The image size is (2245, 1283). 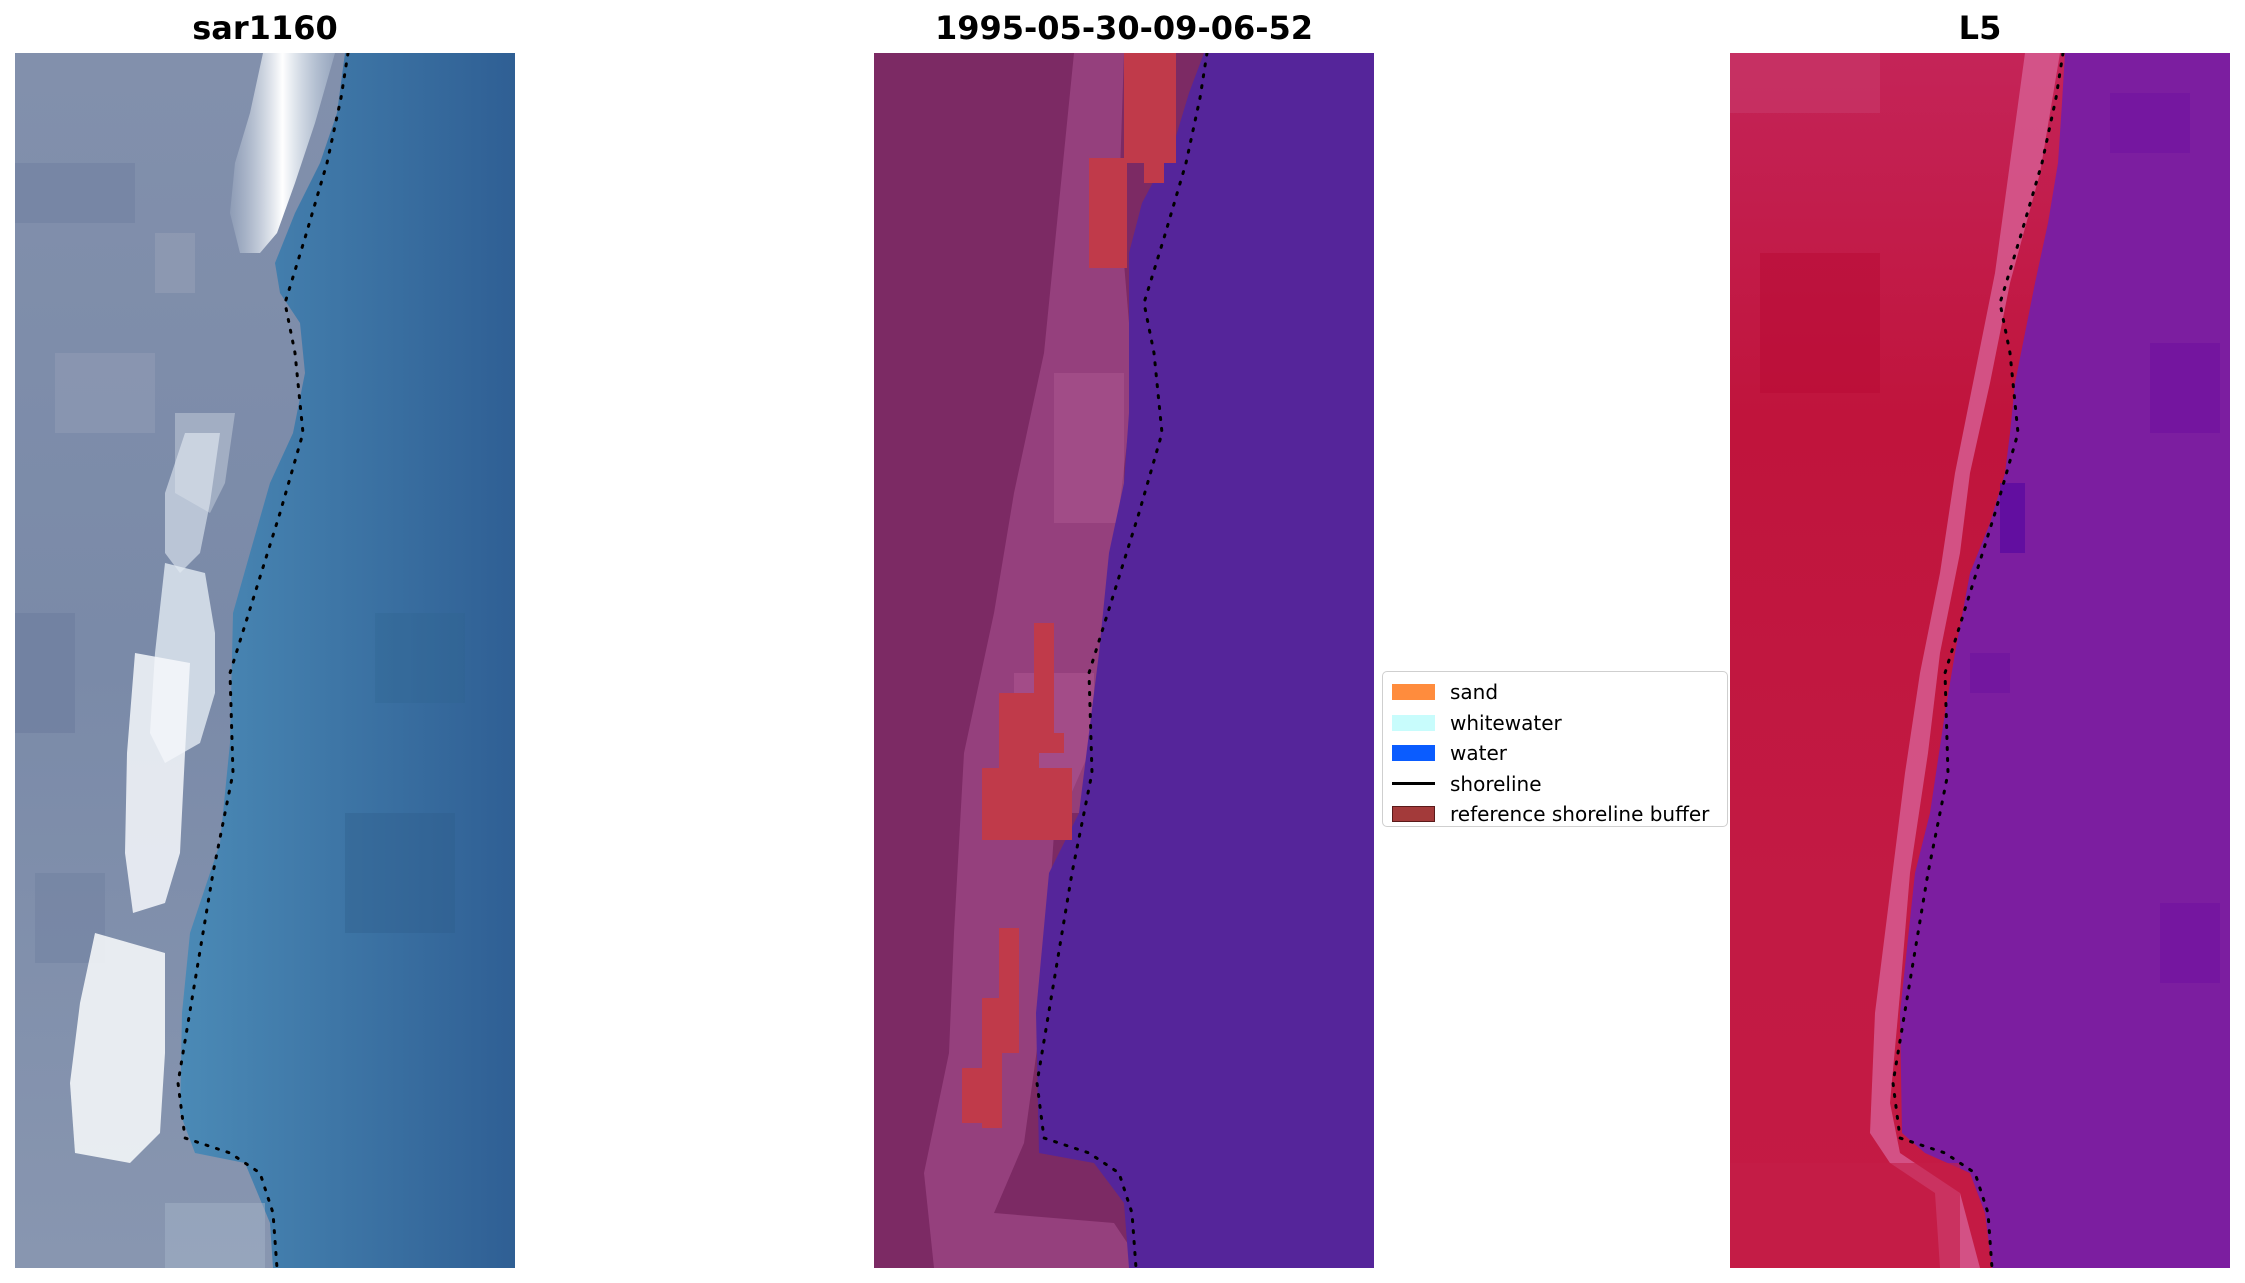 What do you see at coordinates (1474, 692) in the screenshot?
I see `legend-label: sand` at bounding box center [1474, 692].